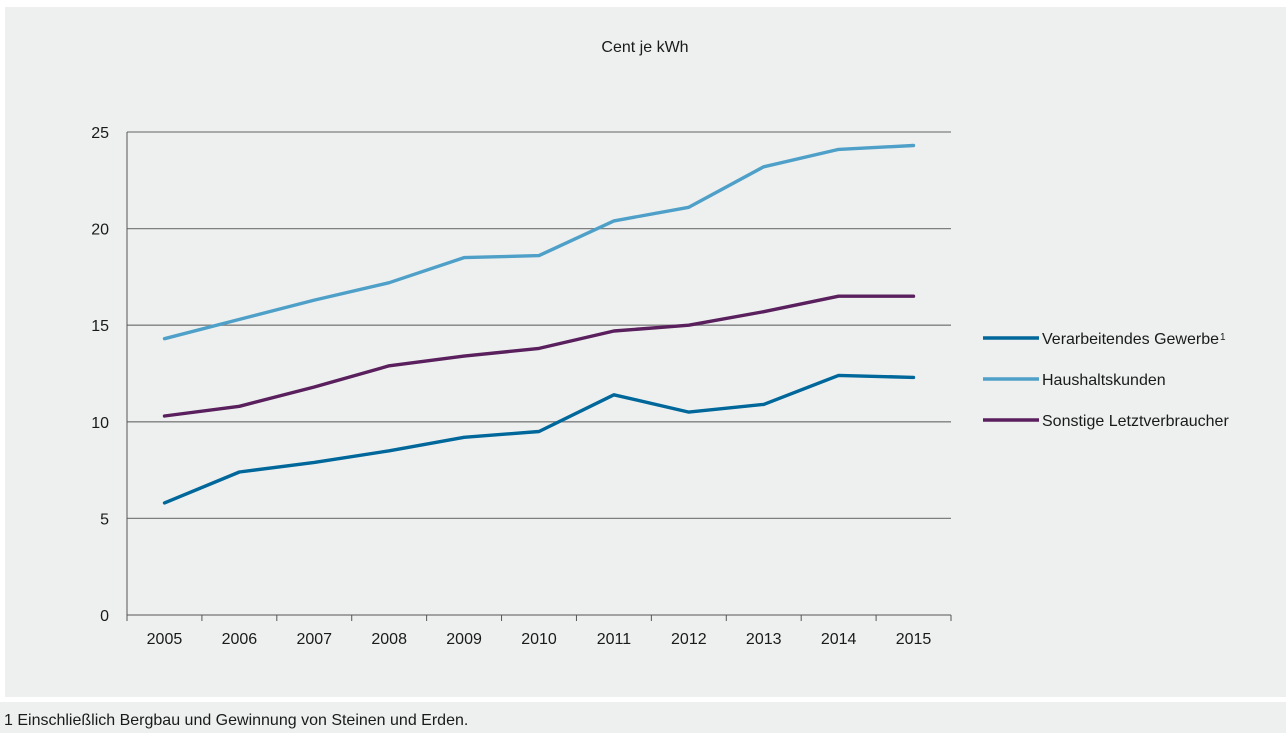 Image resolution: width=1286 pixels, height=733 pixels. Describe the element at coordinates (100, 423) in the screenshot. I see `y-tick-label: 10` at that location.